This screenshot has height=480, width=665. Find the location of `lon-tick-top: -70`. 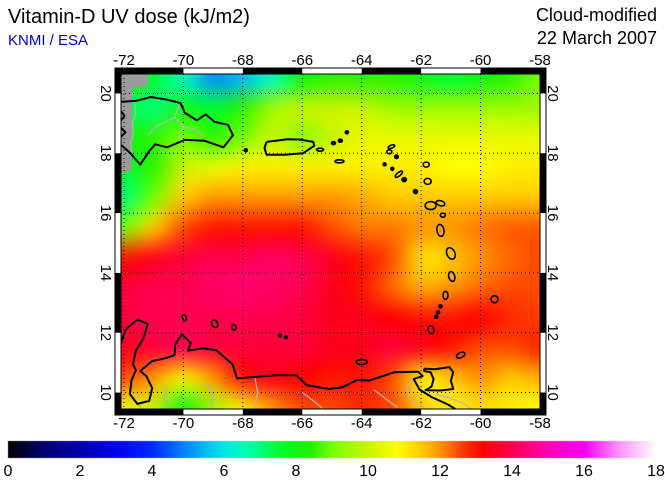

lon-tick-top: -70 is located at coordinates (184, 60).